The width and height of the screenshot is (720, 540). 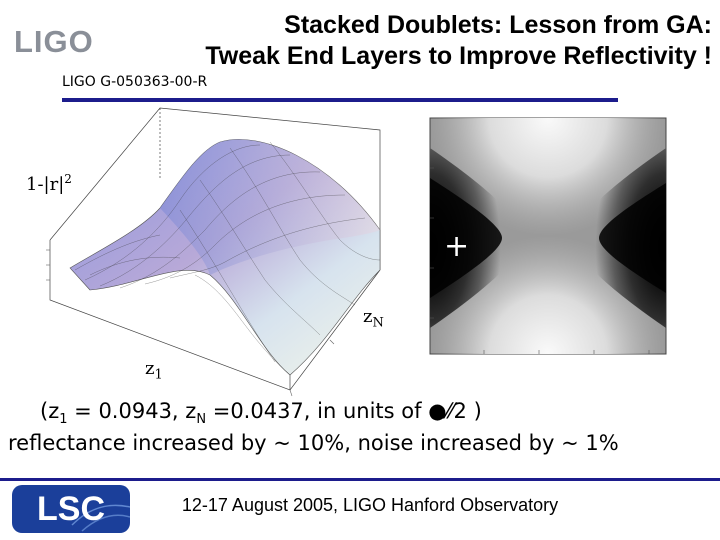 I want to click on units-symbol: ●⁄⁄2, so click(x=447, y=411).